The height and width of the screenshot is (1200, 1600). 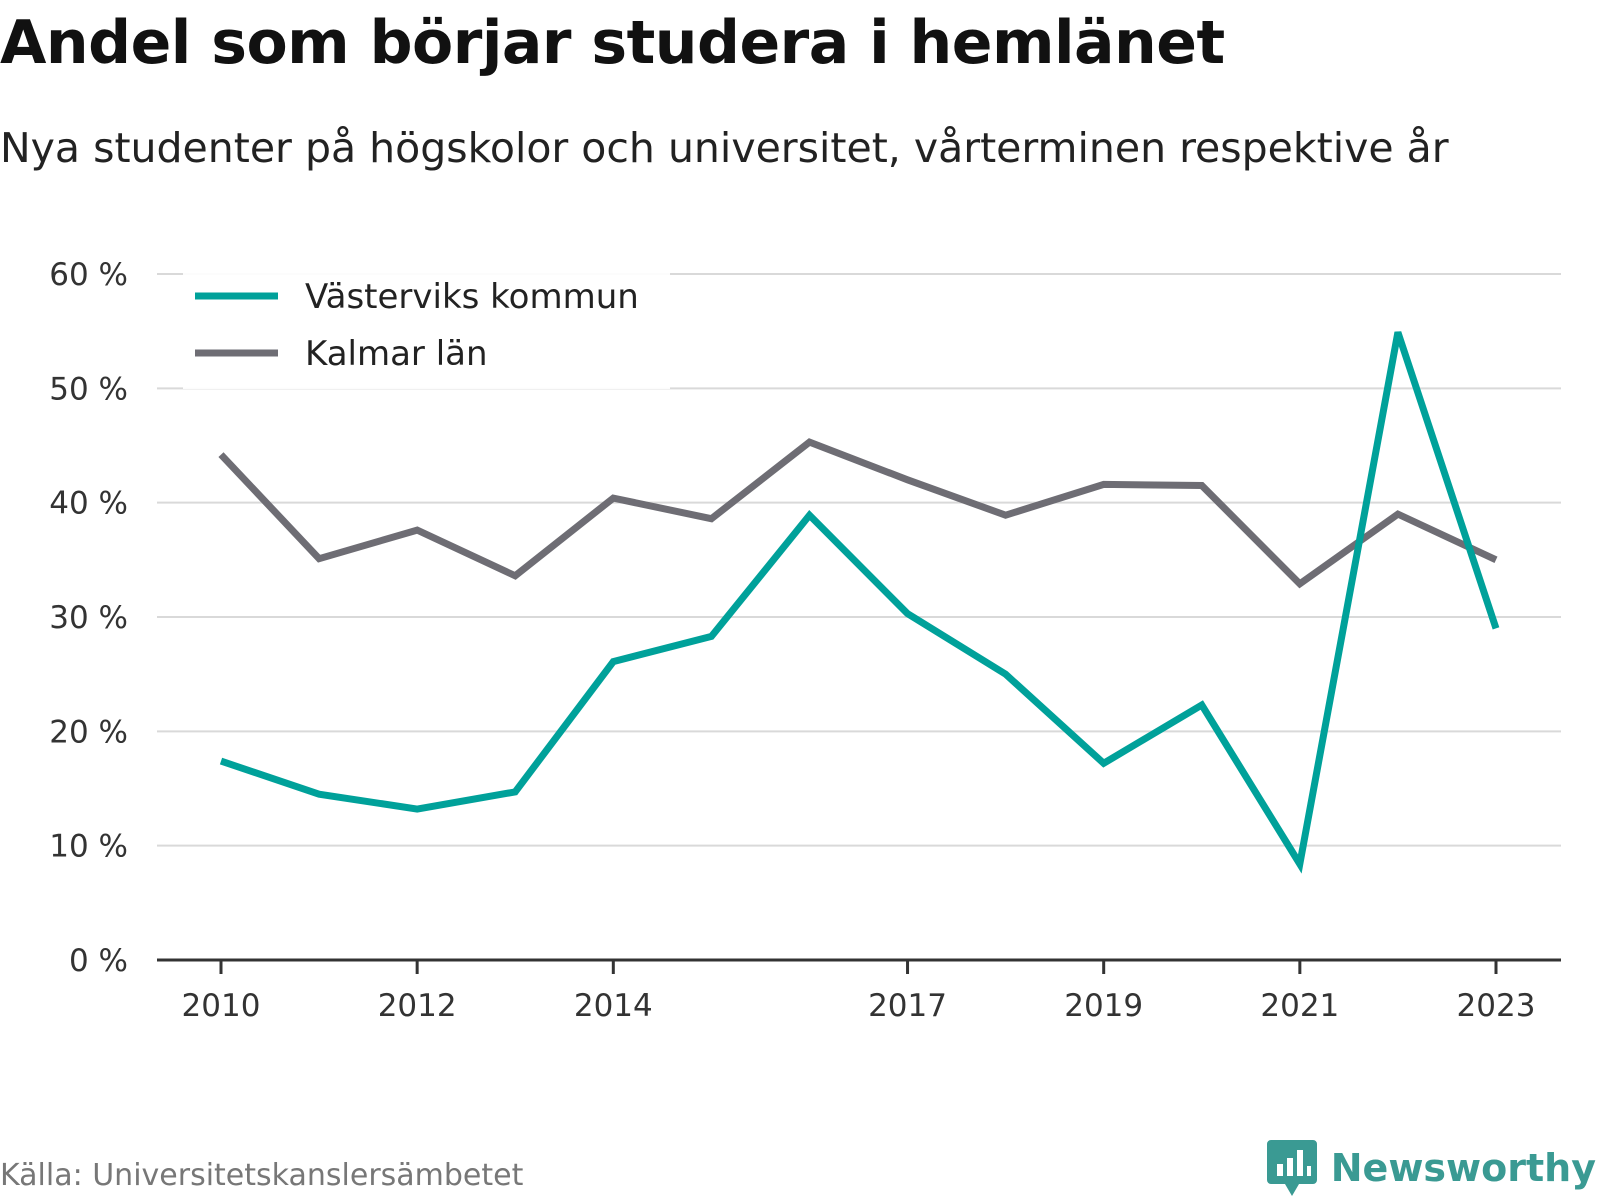 What do you see at coordinates (1103, 1006) in the screenshot?
I see `x-tick-label: 2019` at bounding box center [1103, 1006].